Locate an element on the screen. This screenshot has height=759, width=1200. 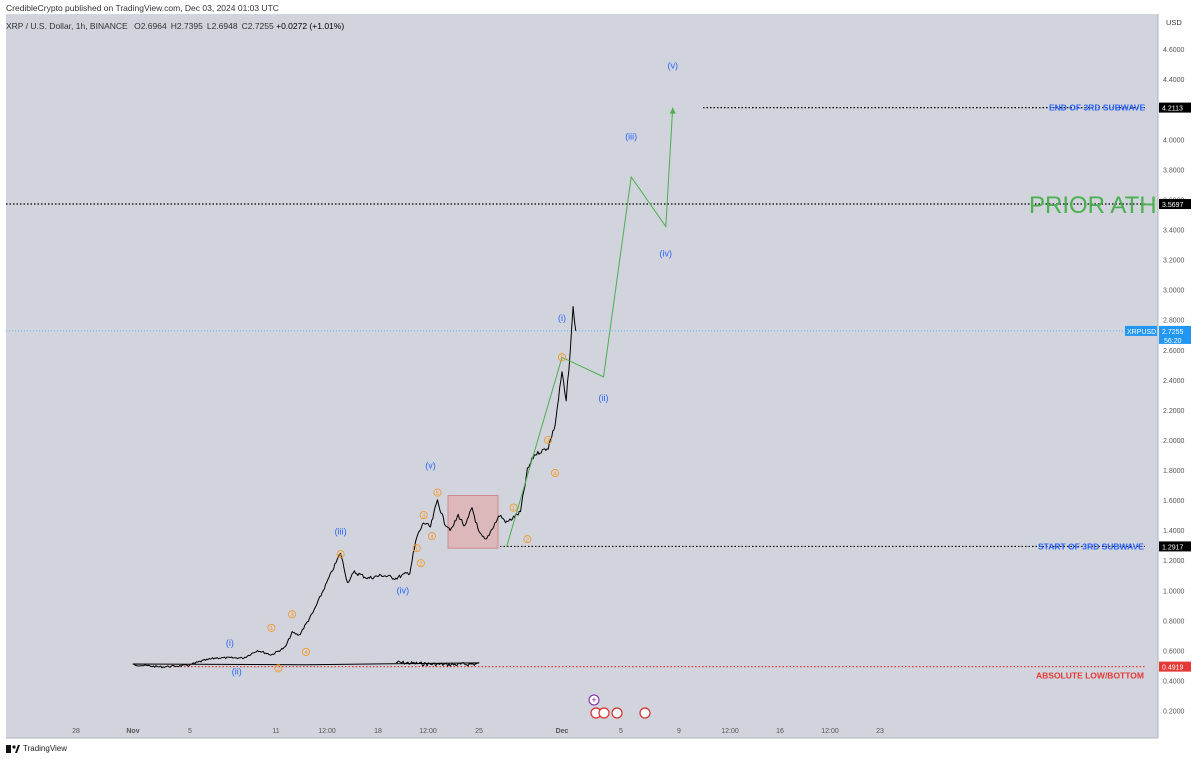
x-tick-label: 11 is located at coordinates (275, 731).